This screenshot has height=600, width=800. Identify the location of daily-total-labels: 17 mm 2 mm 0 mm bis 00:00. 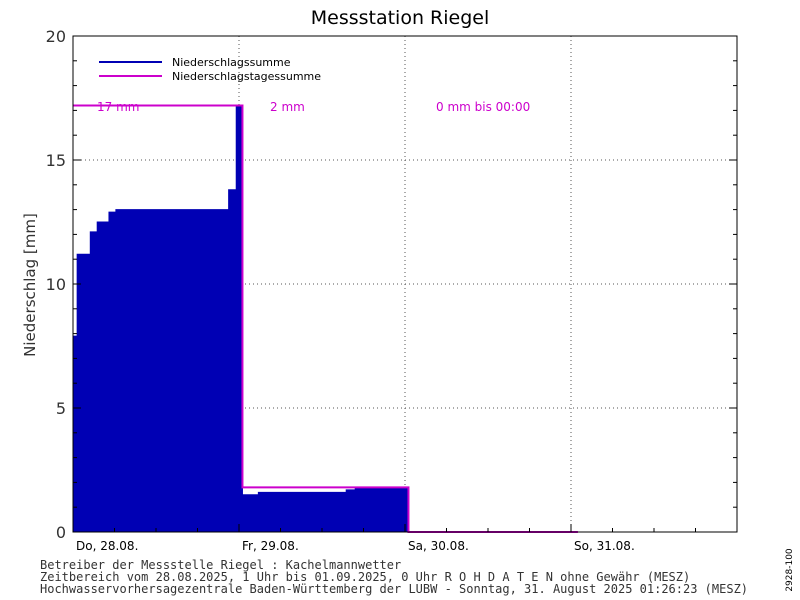
(313, 107).